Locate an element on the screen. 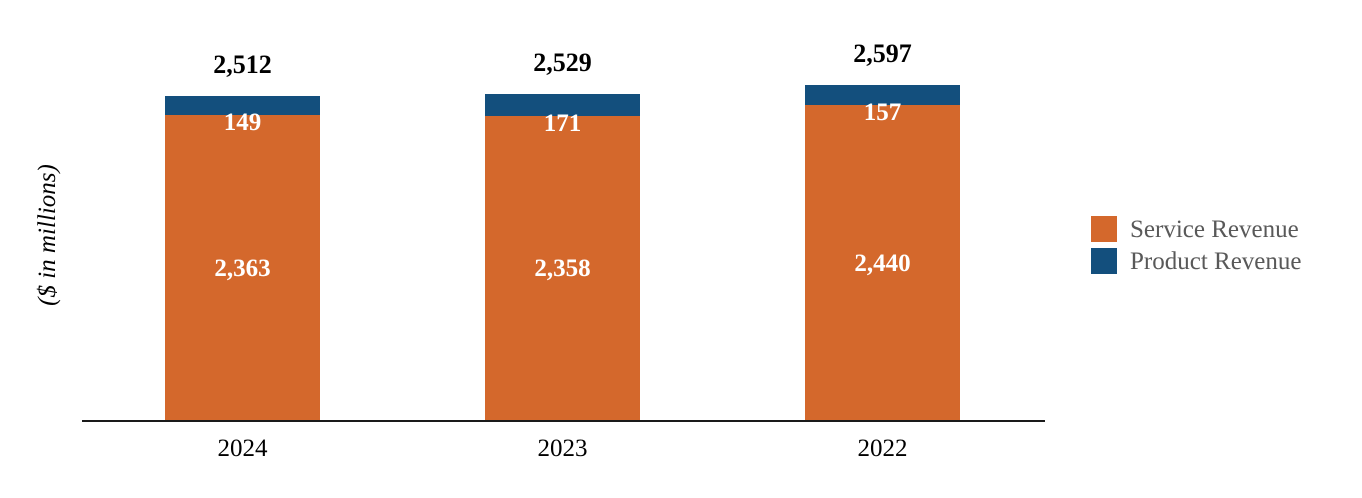 The height and width of the screenshot is (498, 1362). x-axis-category-label: 2022 is located at coordinates (882, 448).